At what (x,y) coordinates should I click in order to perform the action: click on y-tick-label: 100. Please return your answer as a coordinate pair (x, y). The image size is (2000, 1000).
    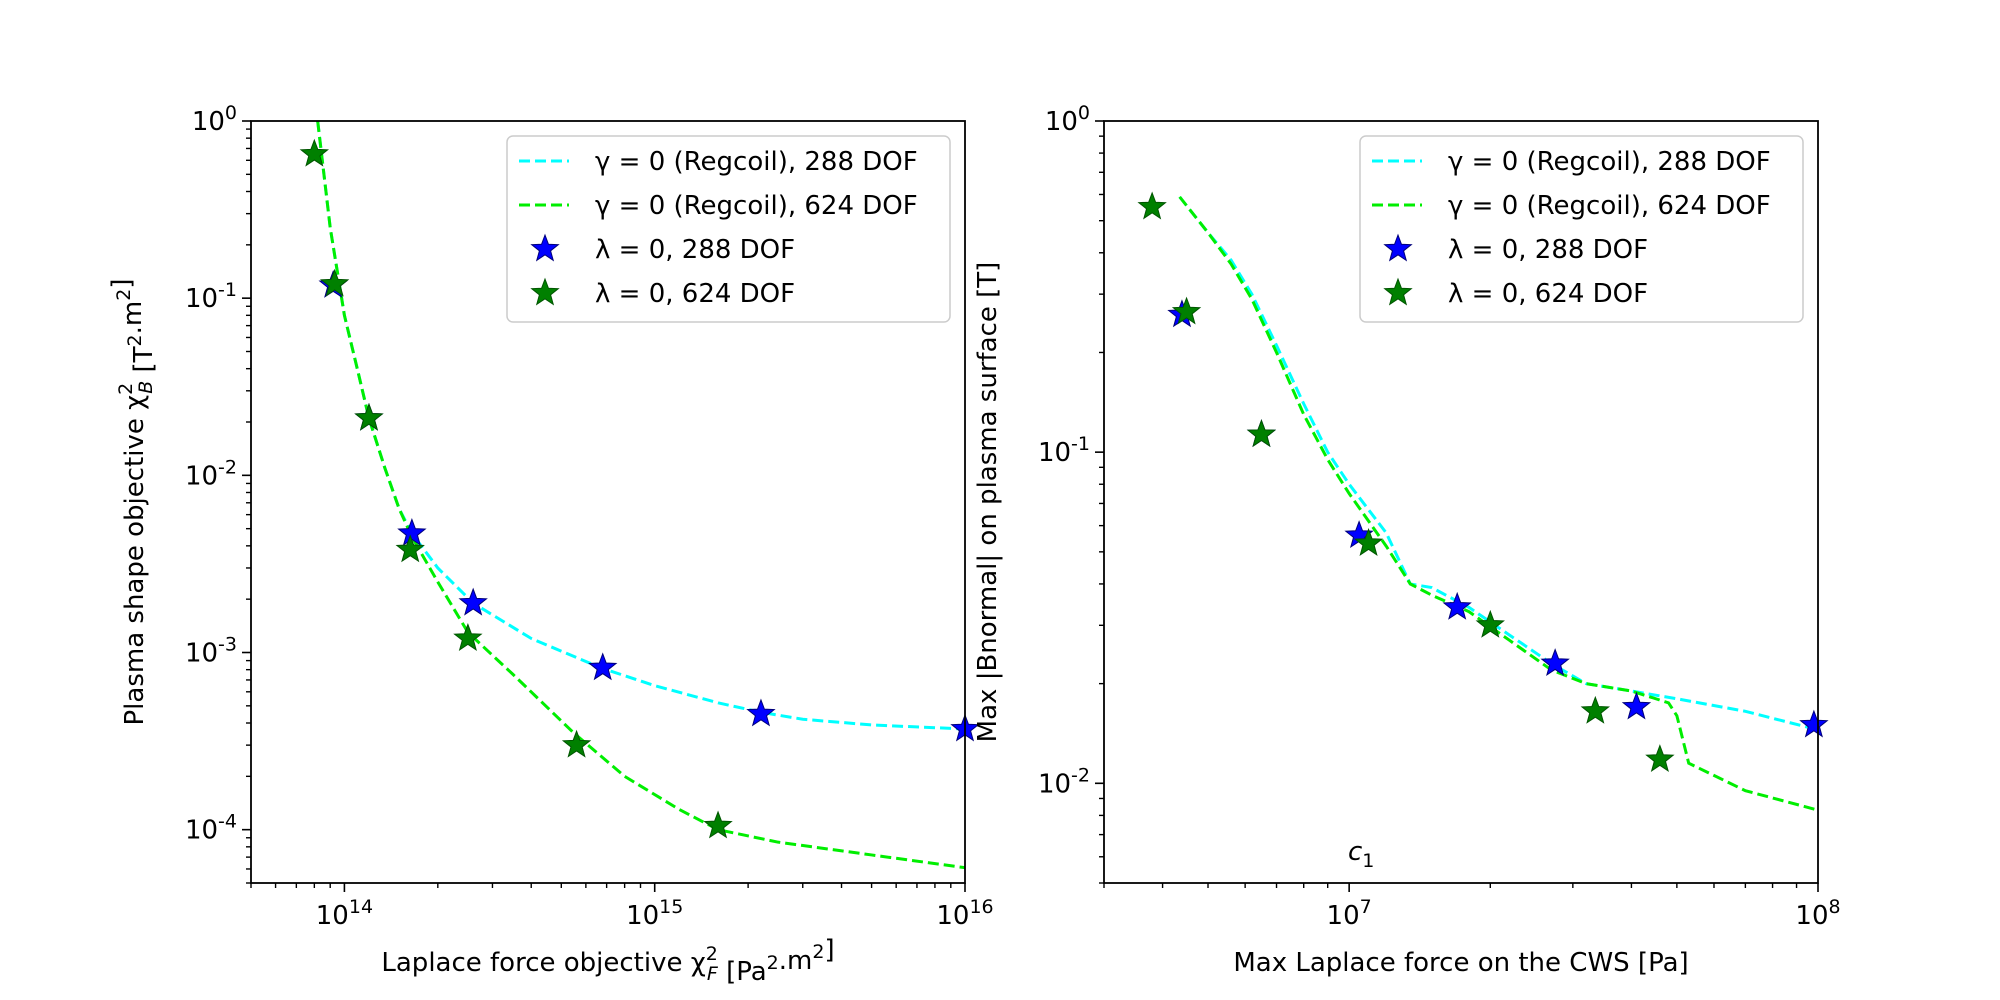
    Looking at the image, I should click on (214, 119).